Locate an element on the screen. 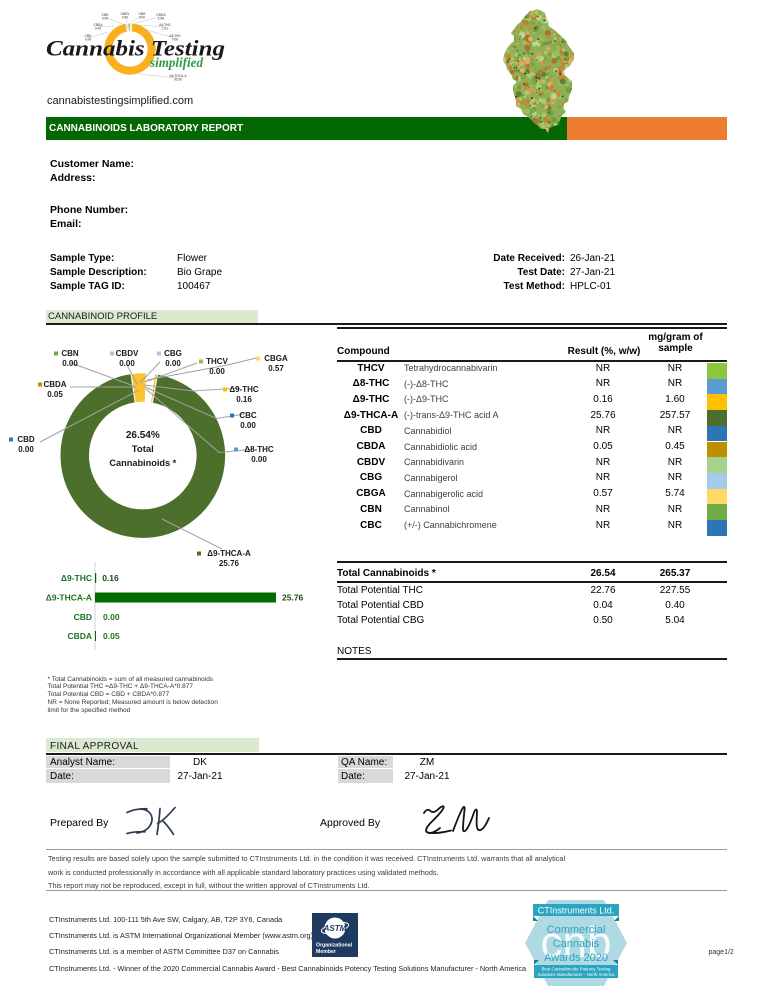 This screenshot has width=768, height=999. svg-text: Awards 2020 is located at coordinates (576, 958).